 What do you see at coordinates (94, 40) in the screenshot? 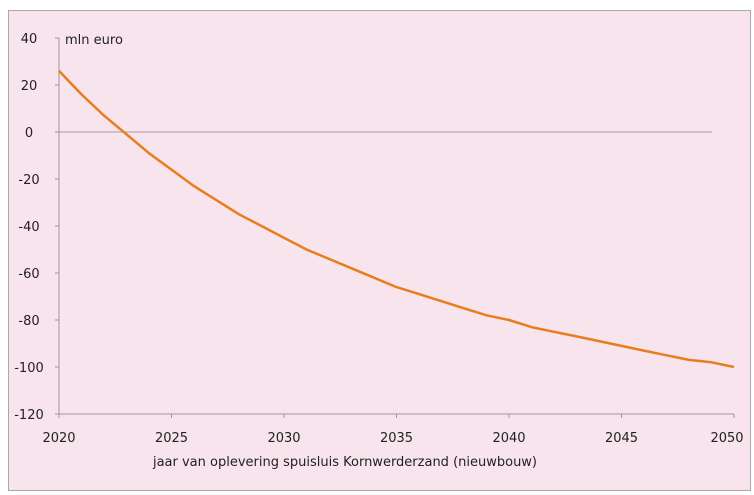
I see `unit-label: mln euro` at bounding box center [94, 40].